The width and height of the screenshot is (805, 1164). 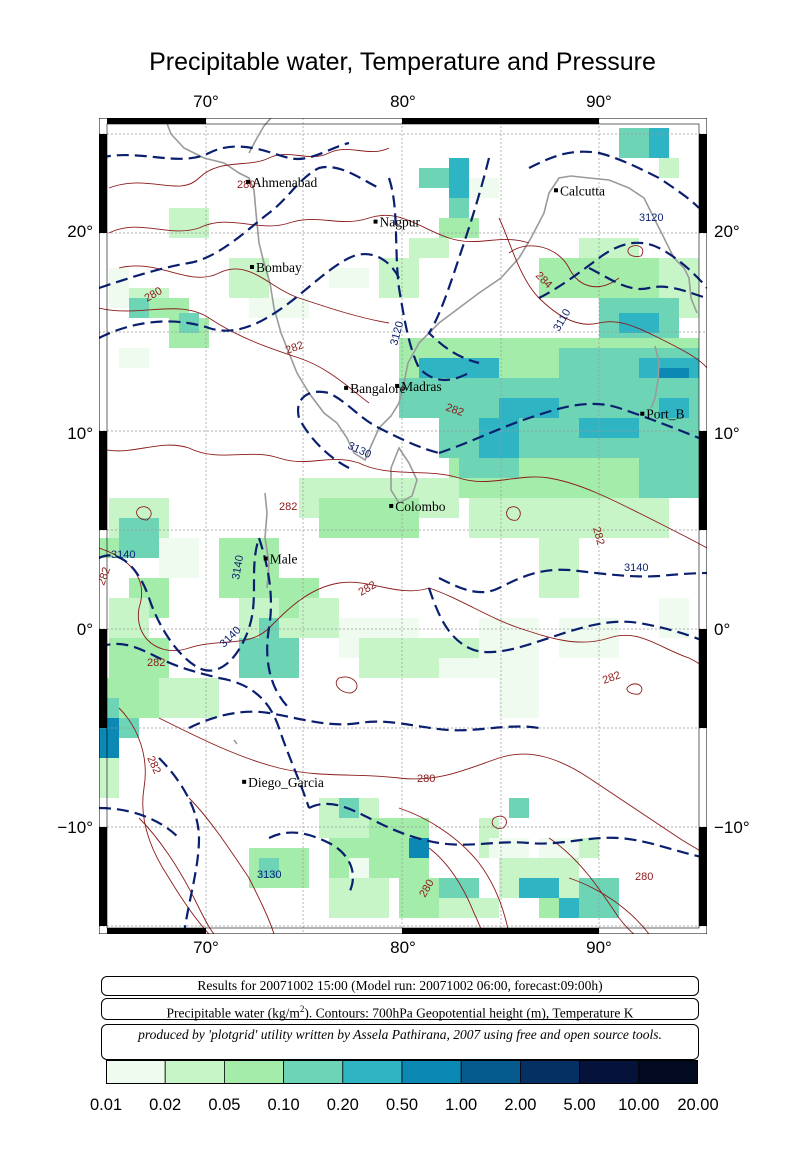 I want to click on colorbar-tick-label: 0.02, so click(x=165, y=1105).